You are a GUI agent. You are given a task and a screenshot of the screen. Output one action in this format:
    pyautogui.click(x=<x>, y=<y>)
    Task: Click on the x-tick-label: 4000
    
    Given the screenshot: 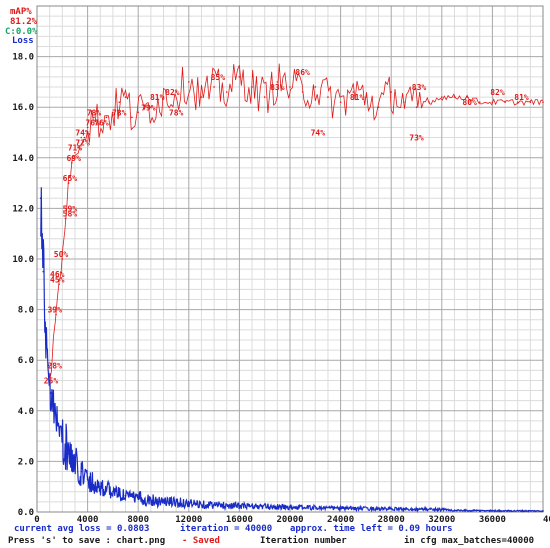 What is the action you would take?
    pyautogui.click(x=88, y=520)
    